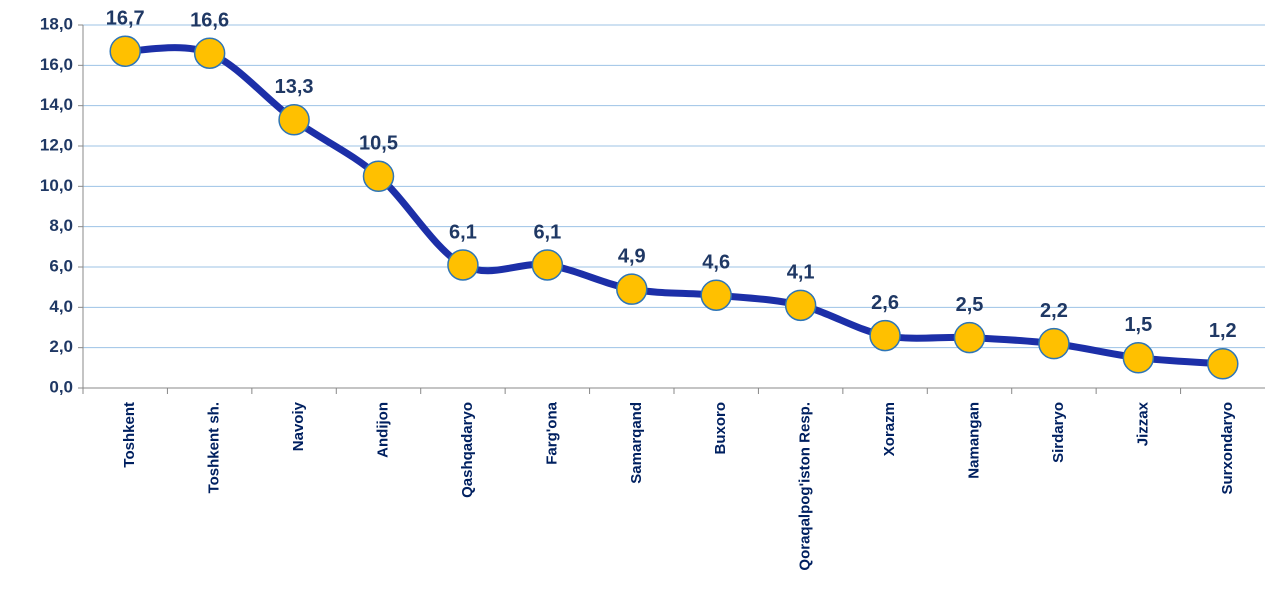  I want to click on data-label: 1,2, so click(1223, 331).